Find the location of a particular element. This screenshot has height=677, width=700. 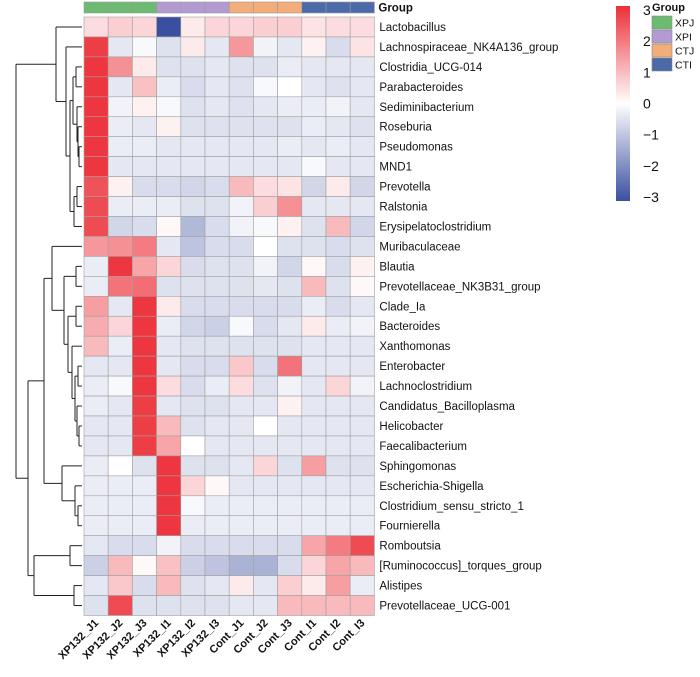

row-label: Faecalibacterium is located at coordinates (423, 447).